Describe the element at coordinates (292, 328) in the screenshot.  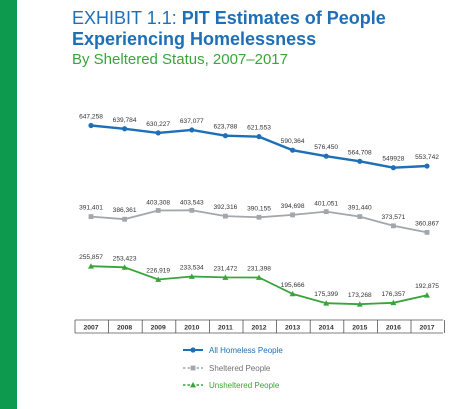
I see `x-tick-label-6: 2013` at that location.